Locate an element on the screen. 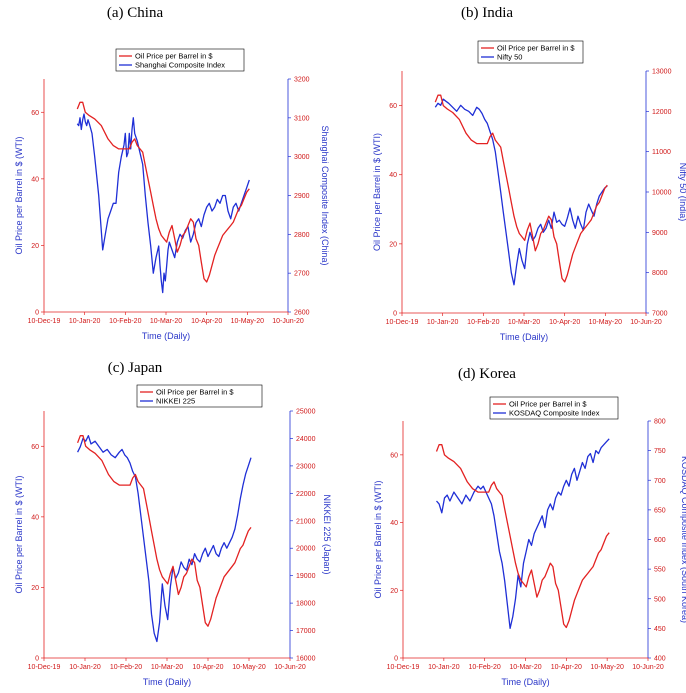 This screenshot has width=686, height=693. legend-entry: Shanghai Composite Index is located at coordinates (180, 65).